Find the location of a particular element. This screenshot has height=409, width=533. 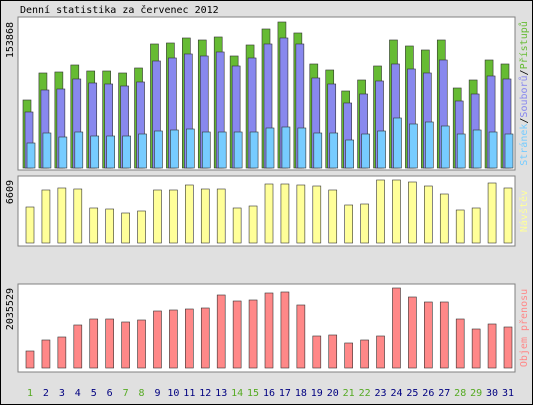

x-tick-label: 20 is located at coordinates (333, 393).